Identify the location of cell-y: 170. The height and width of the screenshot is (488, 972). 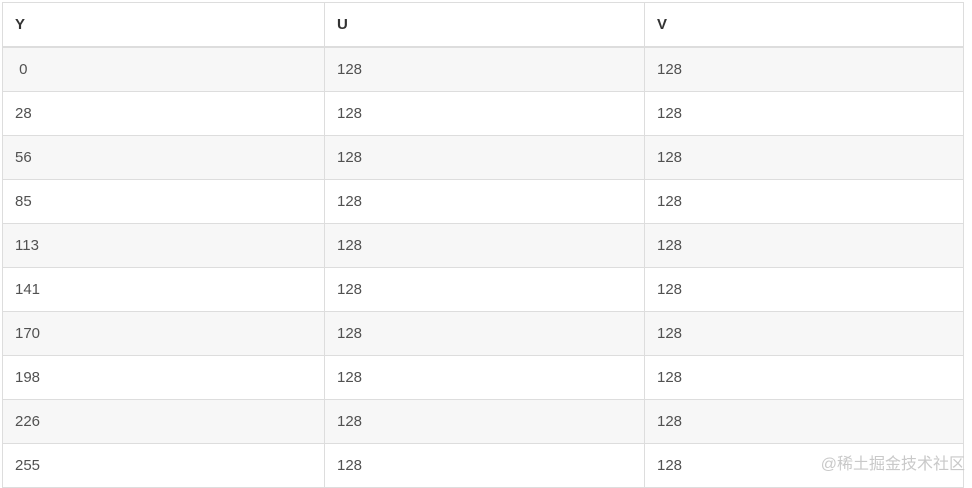
(163, 333).